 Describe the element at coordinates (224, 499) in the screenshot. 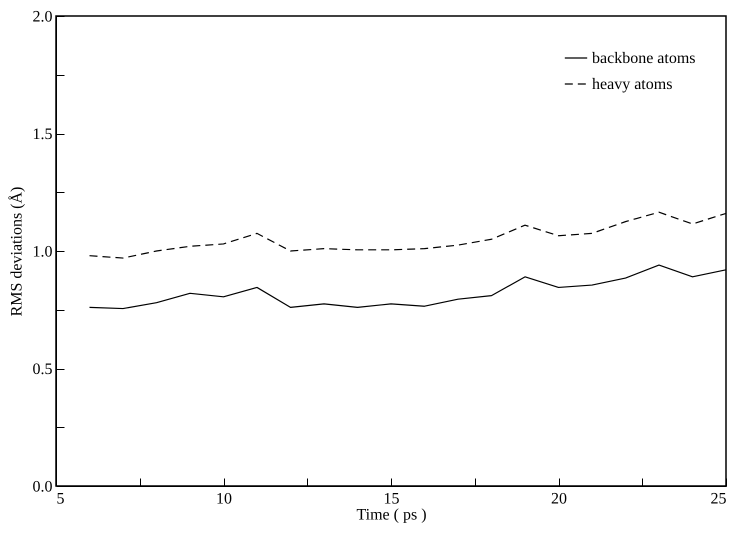

I see `x-tick-label: 10` at that location.